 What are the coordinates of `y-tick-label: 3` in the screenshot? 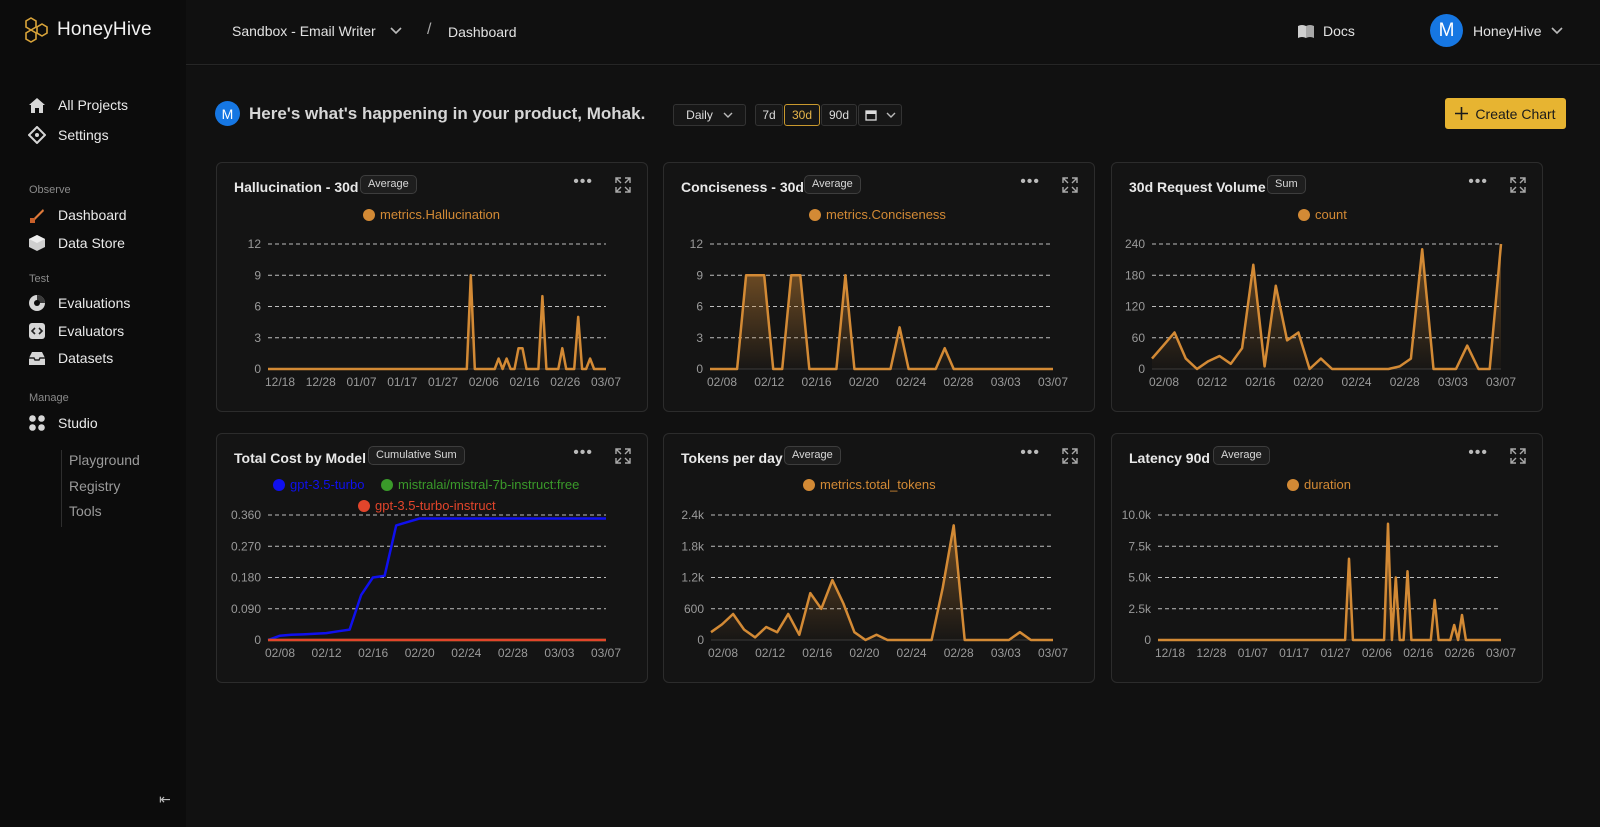 It's located at (257, 338).